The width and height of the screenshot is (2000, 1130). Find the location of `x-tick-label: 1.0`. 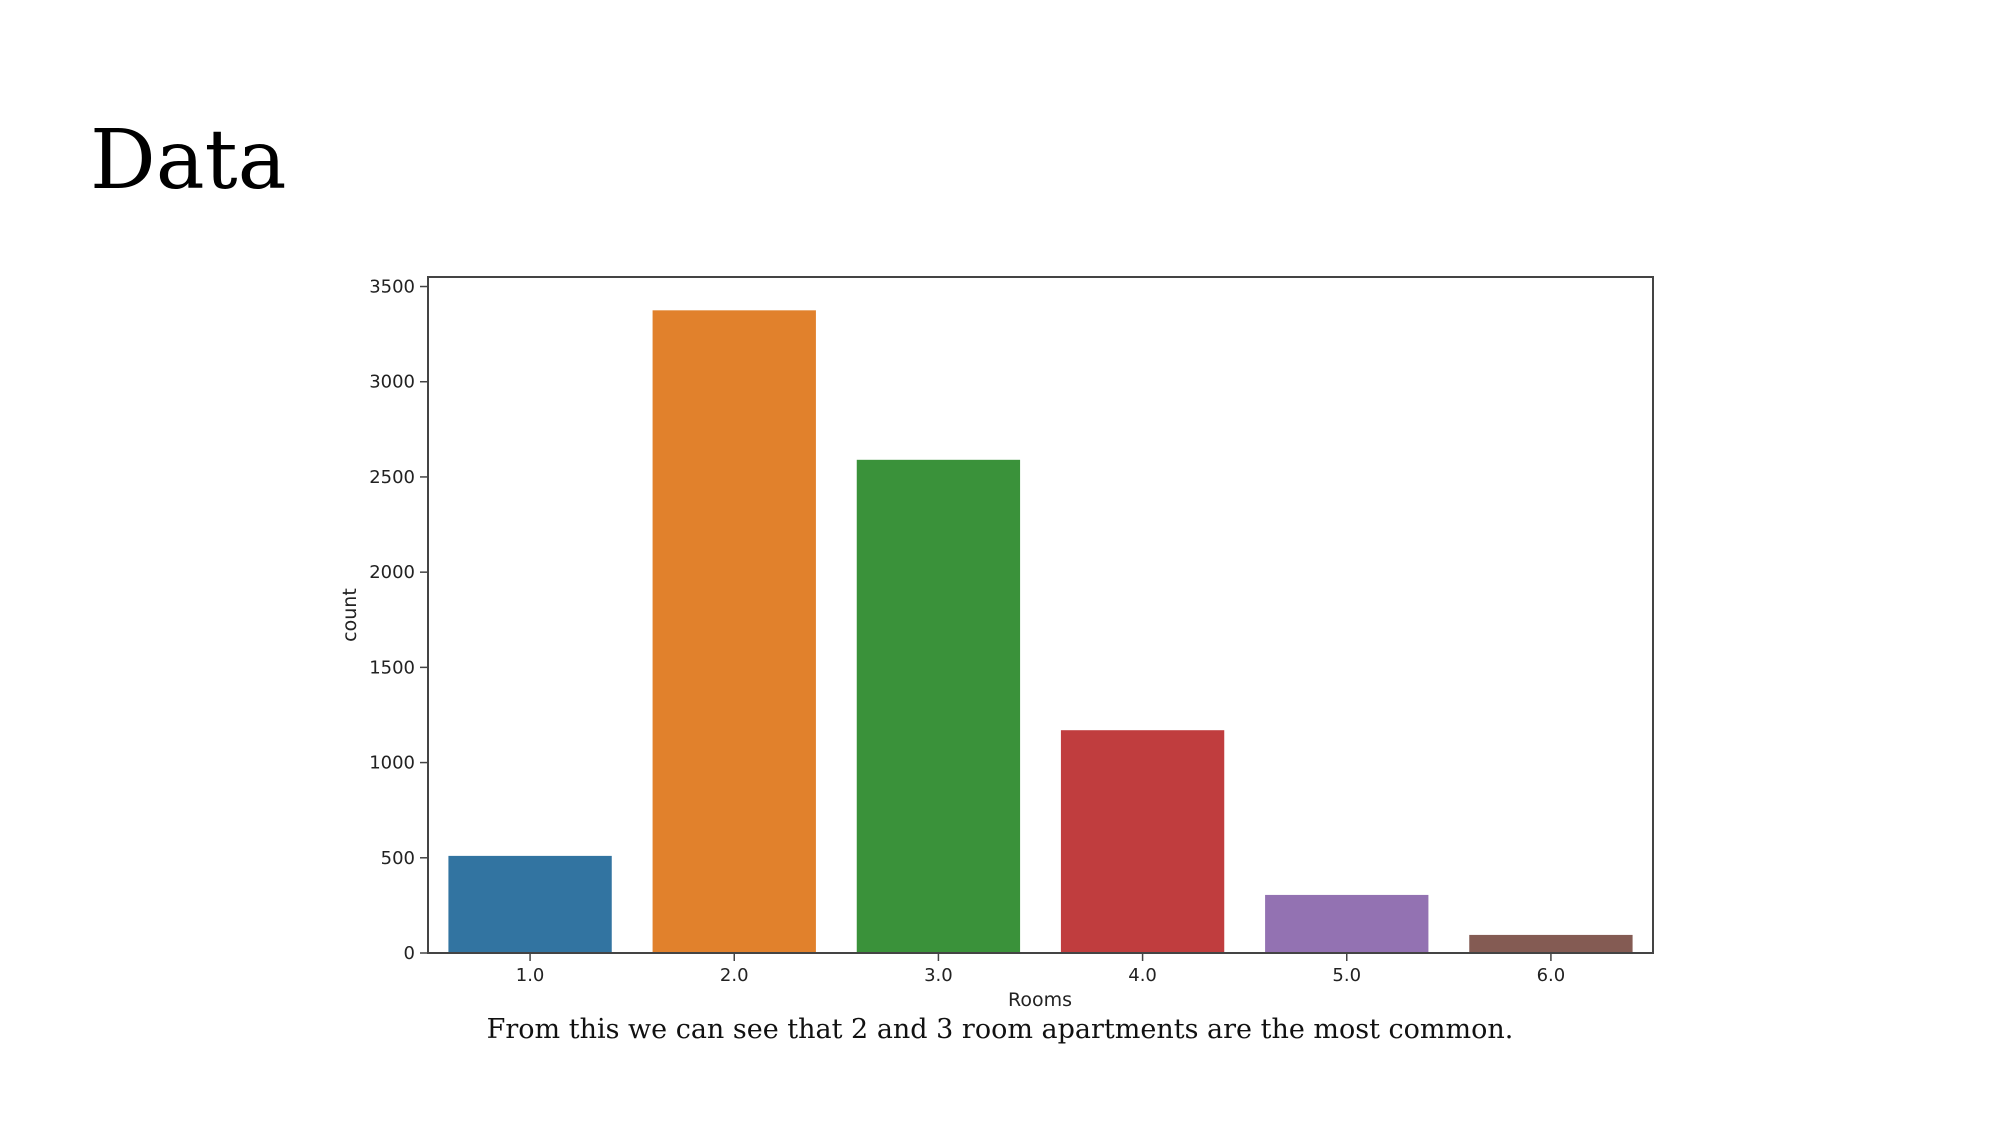

x-tick-label: 1.0 is located at coordinates (530, 975).